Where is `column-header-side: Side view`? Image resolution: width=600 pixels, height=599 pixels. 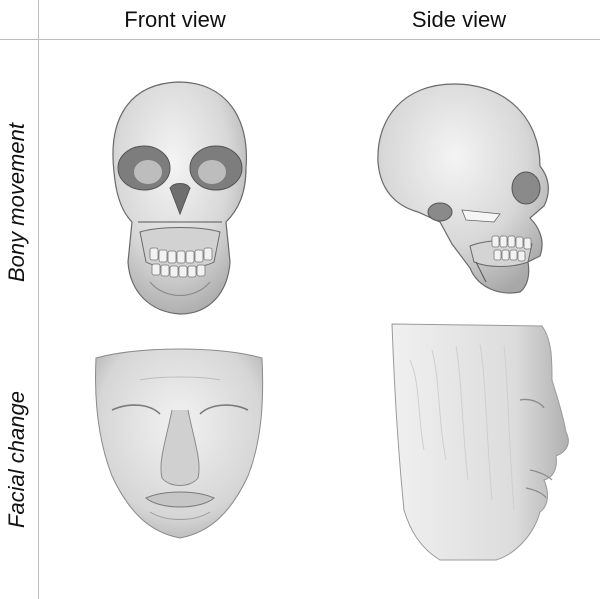
column-header-side: Side view is located at coordinates (459, 19).